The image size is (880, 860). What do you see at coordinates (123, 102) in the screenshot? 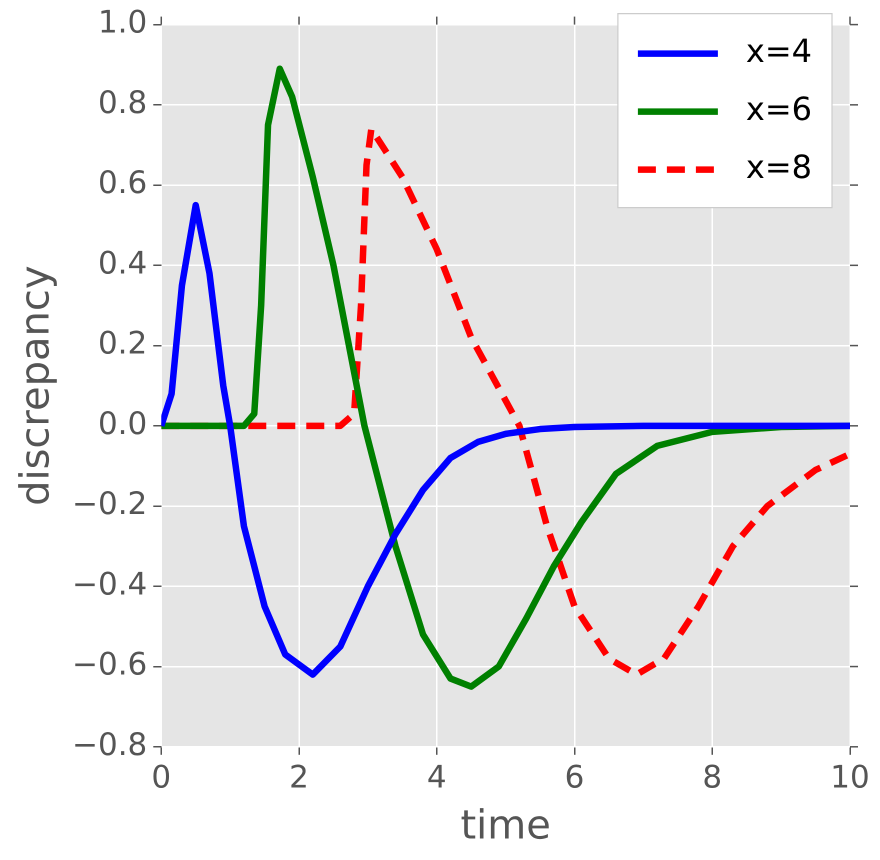
I see `y-tick-label: 0.8` at bounding box center [123, 102].